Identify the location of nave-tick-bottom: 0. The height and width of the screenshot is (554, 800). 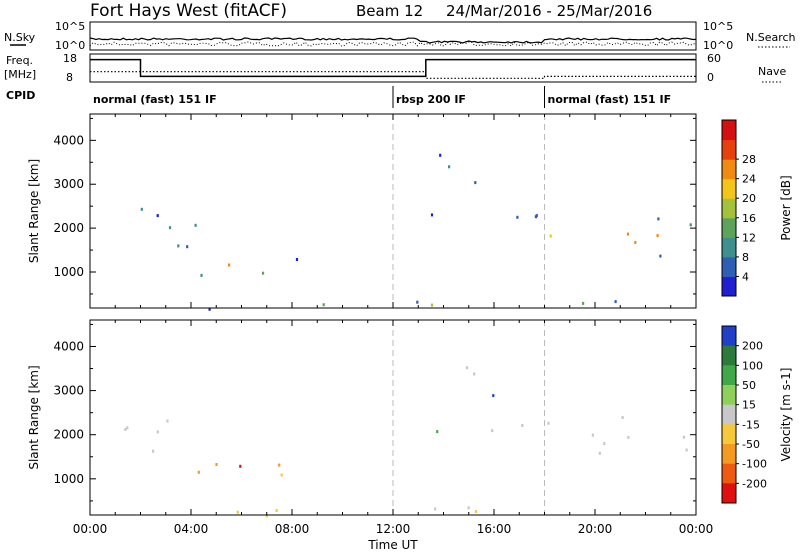
(710, 77).